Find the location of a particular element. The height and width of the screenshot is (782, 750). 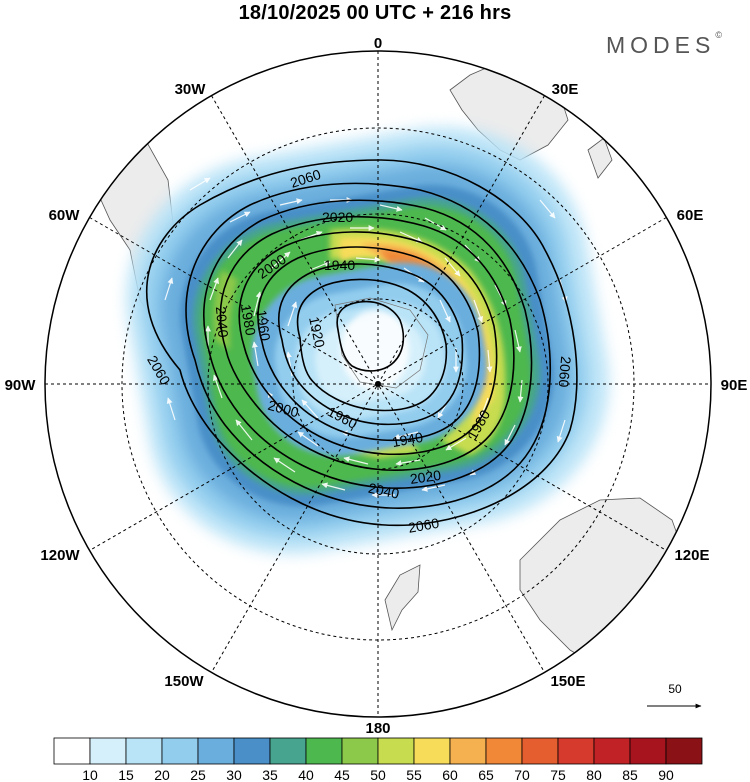

contour-1940 is located at coordinates (370, 344).